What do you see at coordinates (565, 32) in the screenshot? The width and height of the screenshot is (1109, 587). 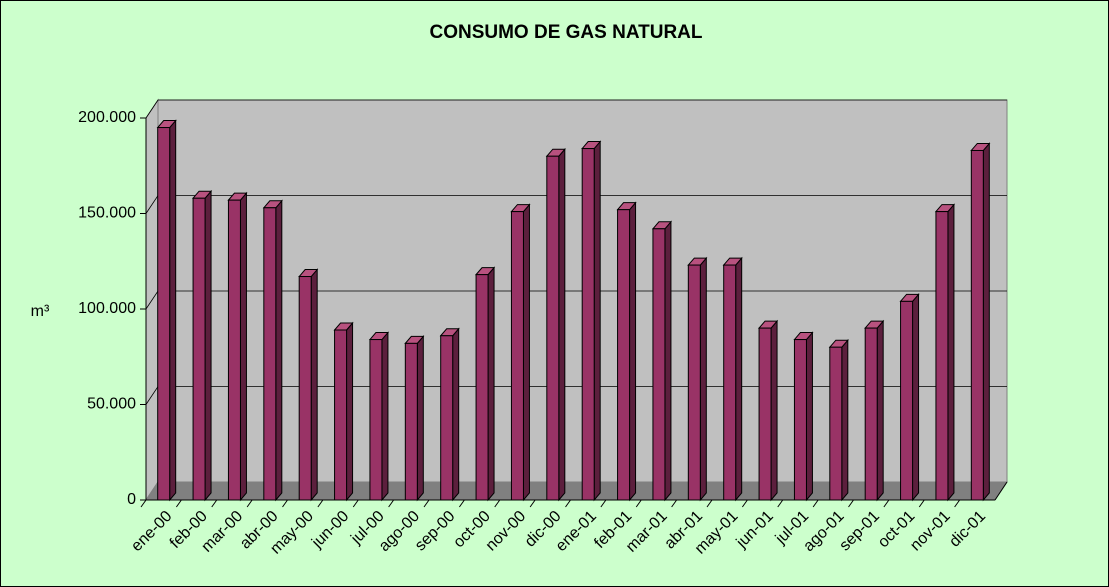 I see `chart-title: CONSUMO DE GAS NATURAL` at bounding box center [565, 32].